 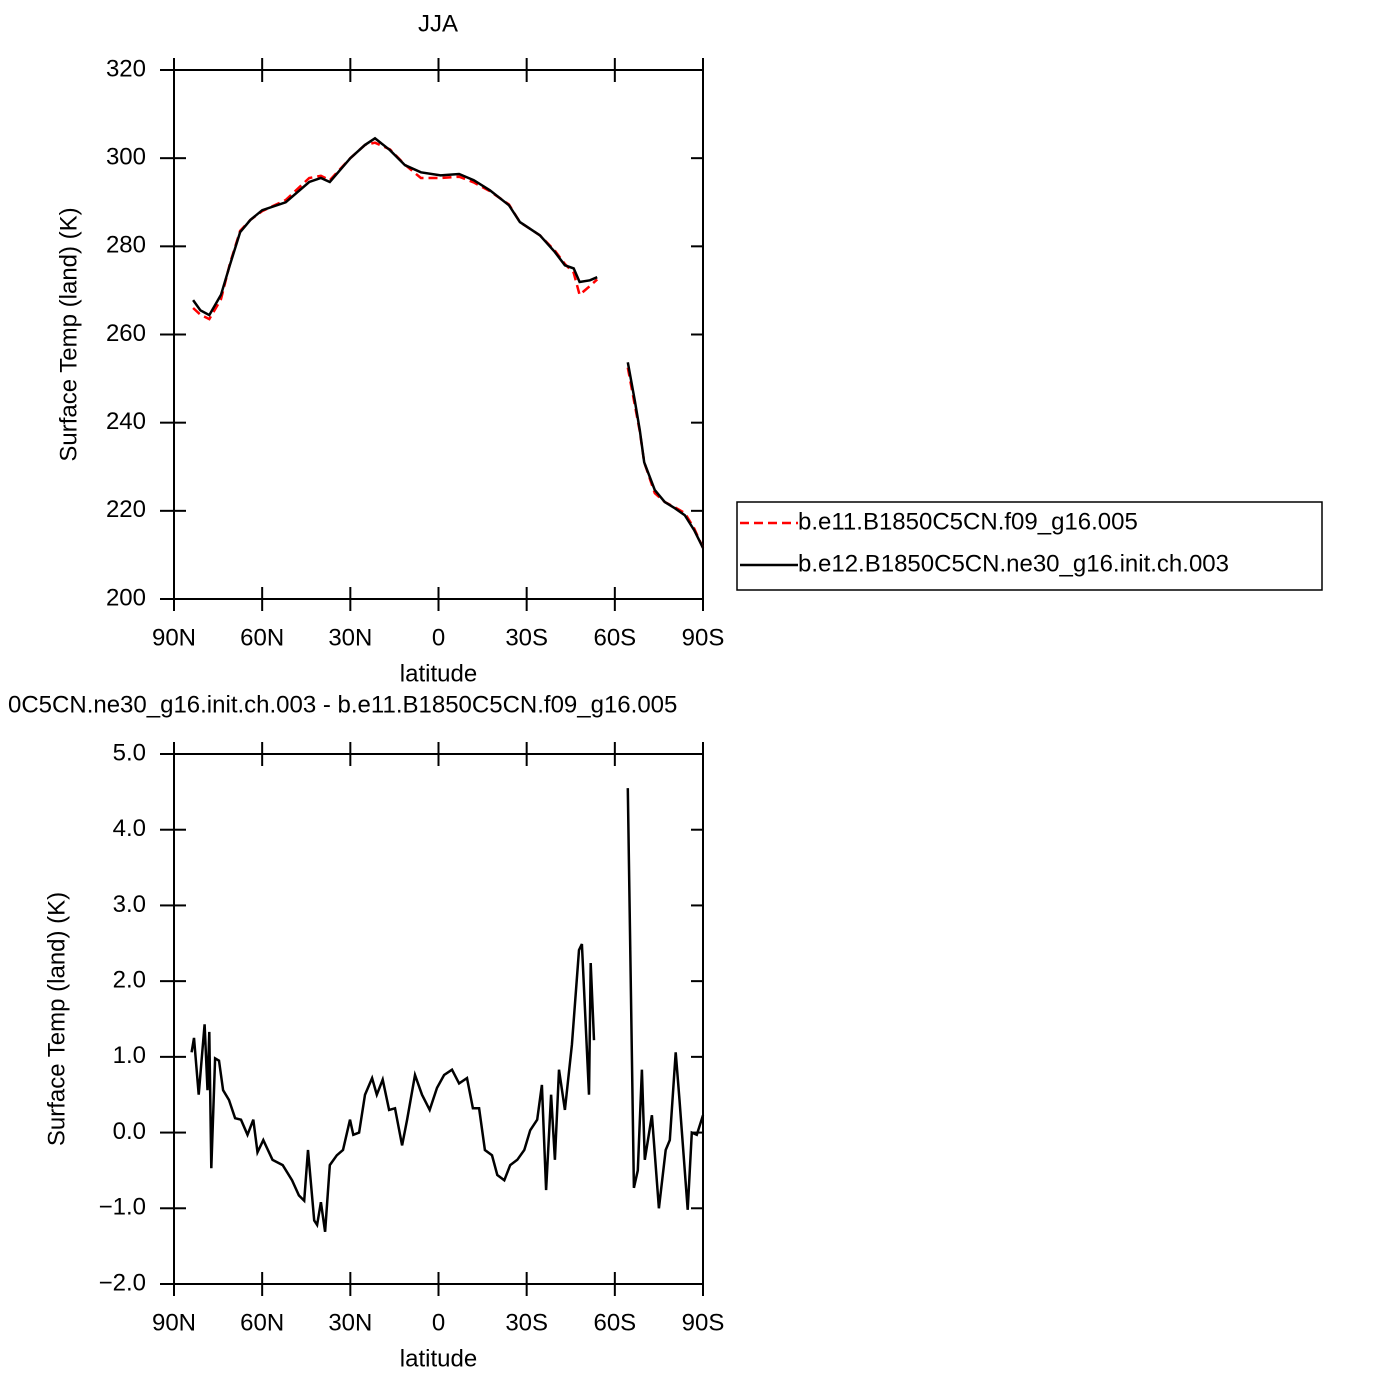 What do you see at coordinates (126, 333) in the screenshot?
I see `y-tick-label: 260` at bounding box center [126, 333].